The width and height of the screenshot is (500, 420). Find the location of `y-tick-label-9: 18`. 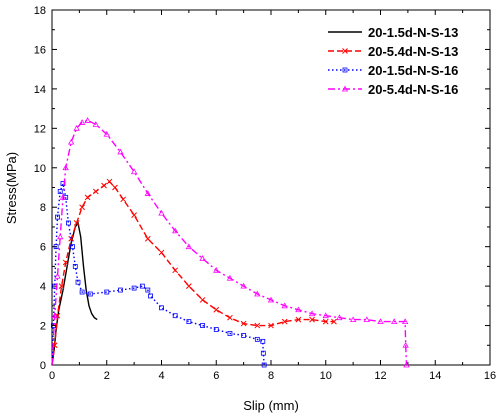

y-tick-label-9: 18 is located at coordinates (40, 11).